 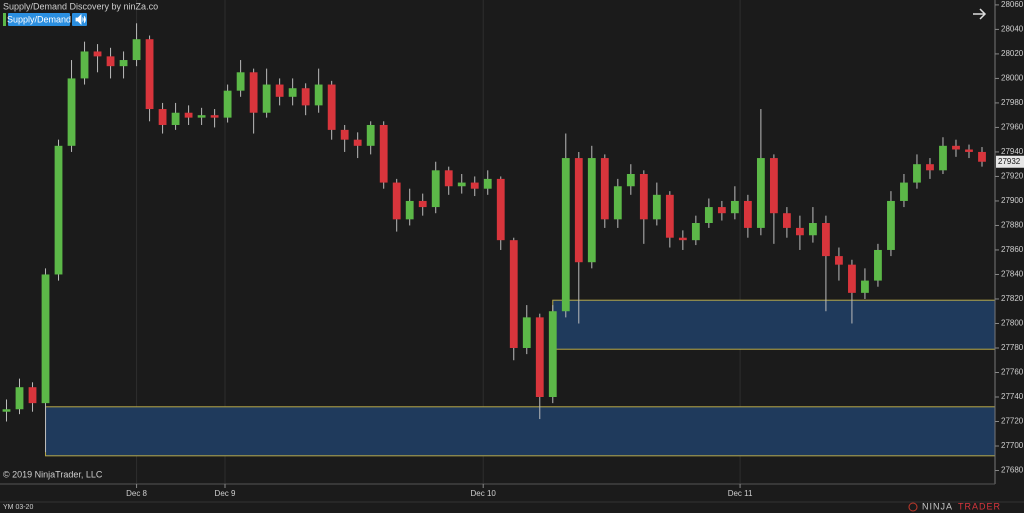 I want to click on indicator-color, so click(x=4, y=19).